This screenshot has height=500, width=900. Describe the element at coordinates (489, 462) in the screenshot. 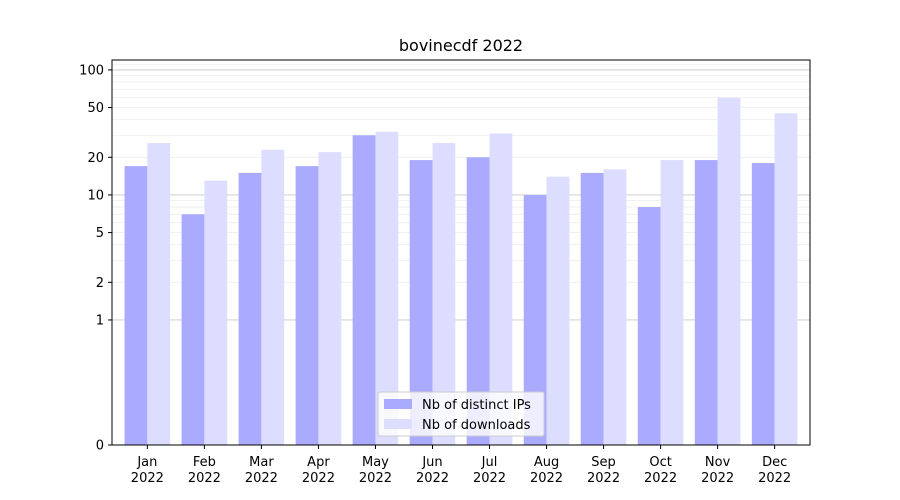

I see `x-tick-label-month: Jul` at that location.